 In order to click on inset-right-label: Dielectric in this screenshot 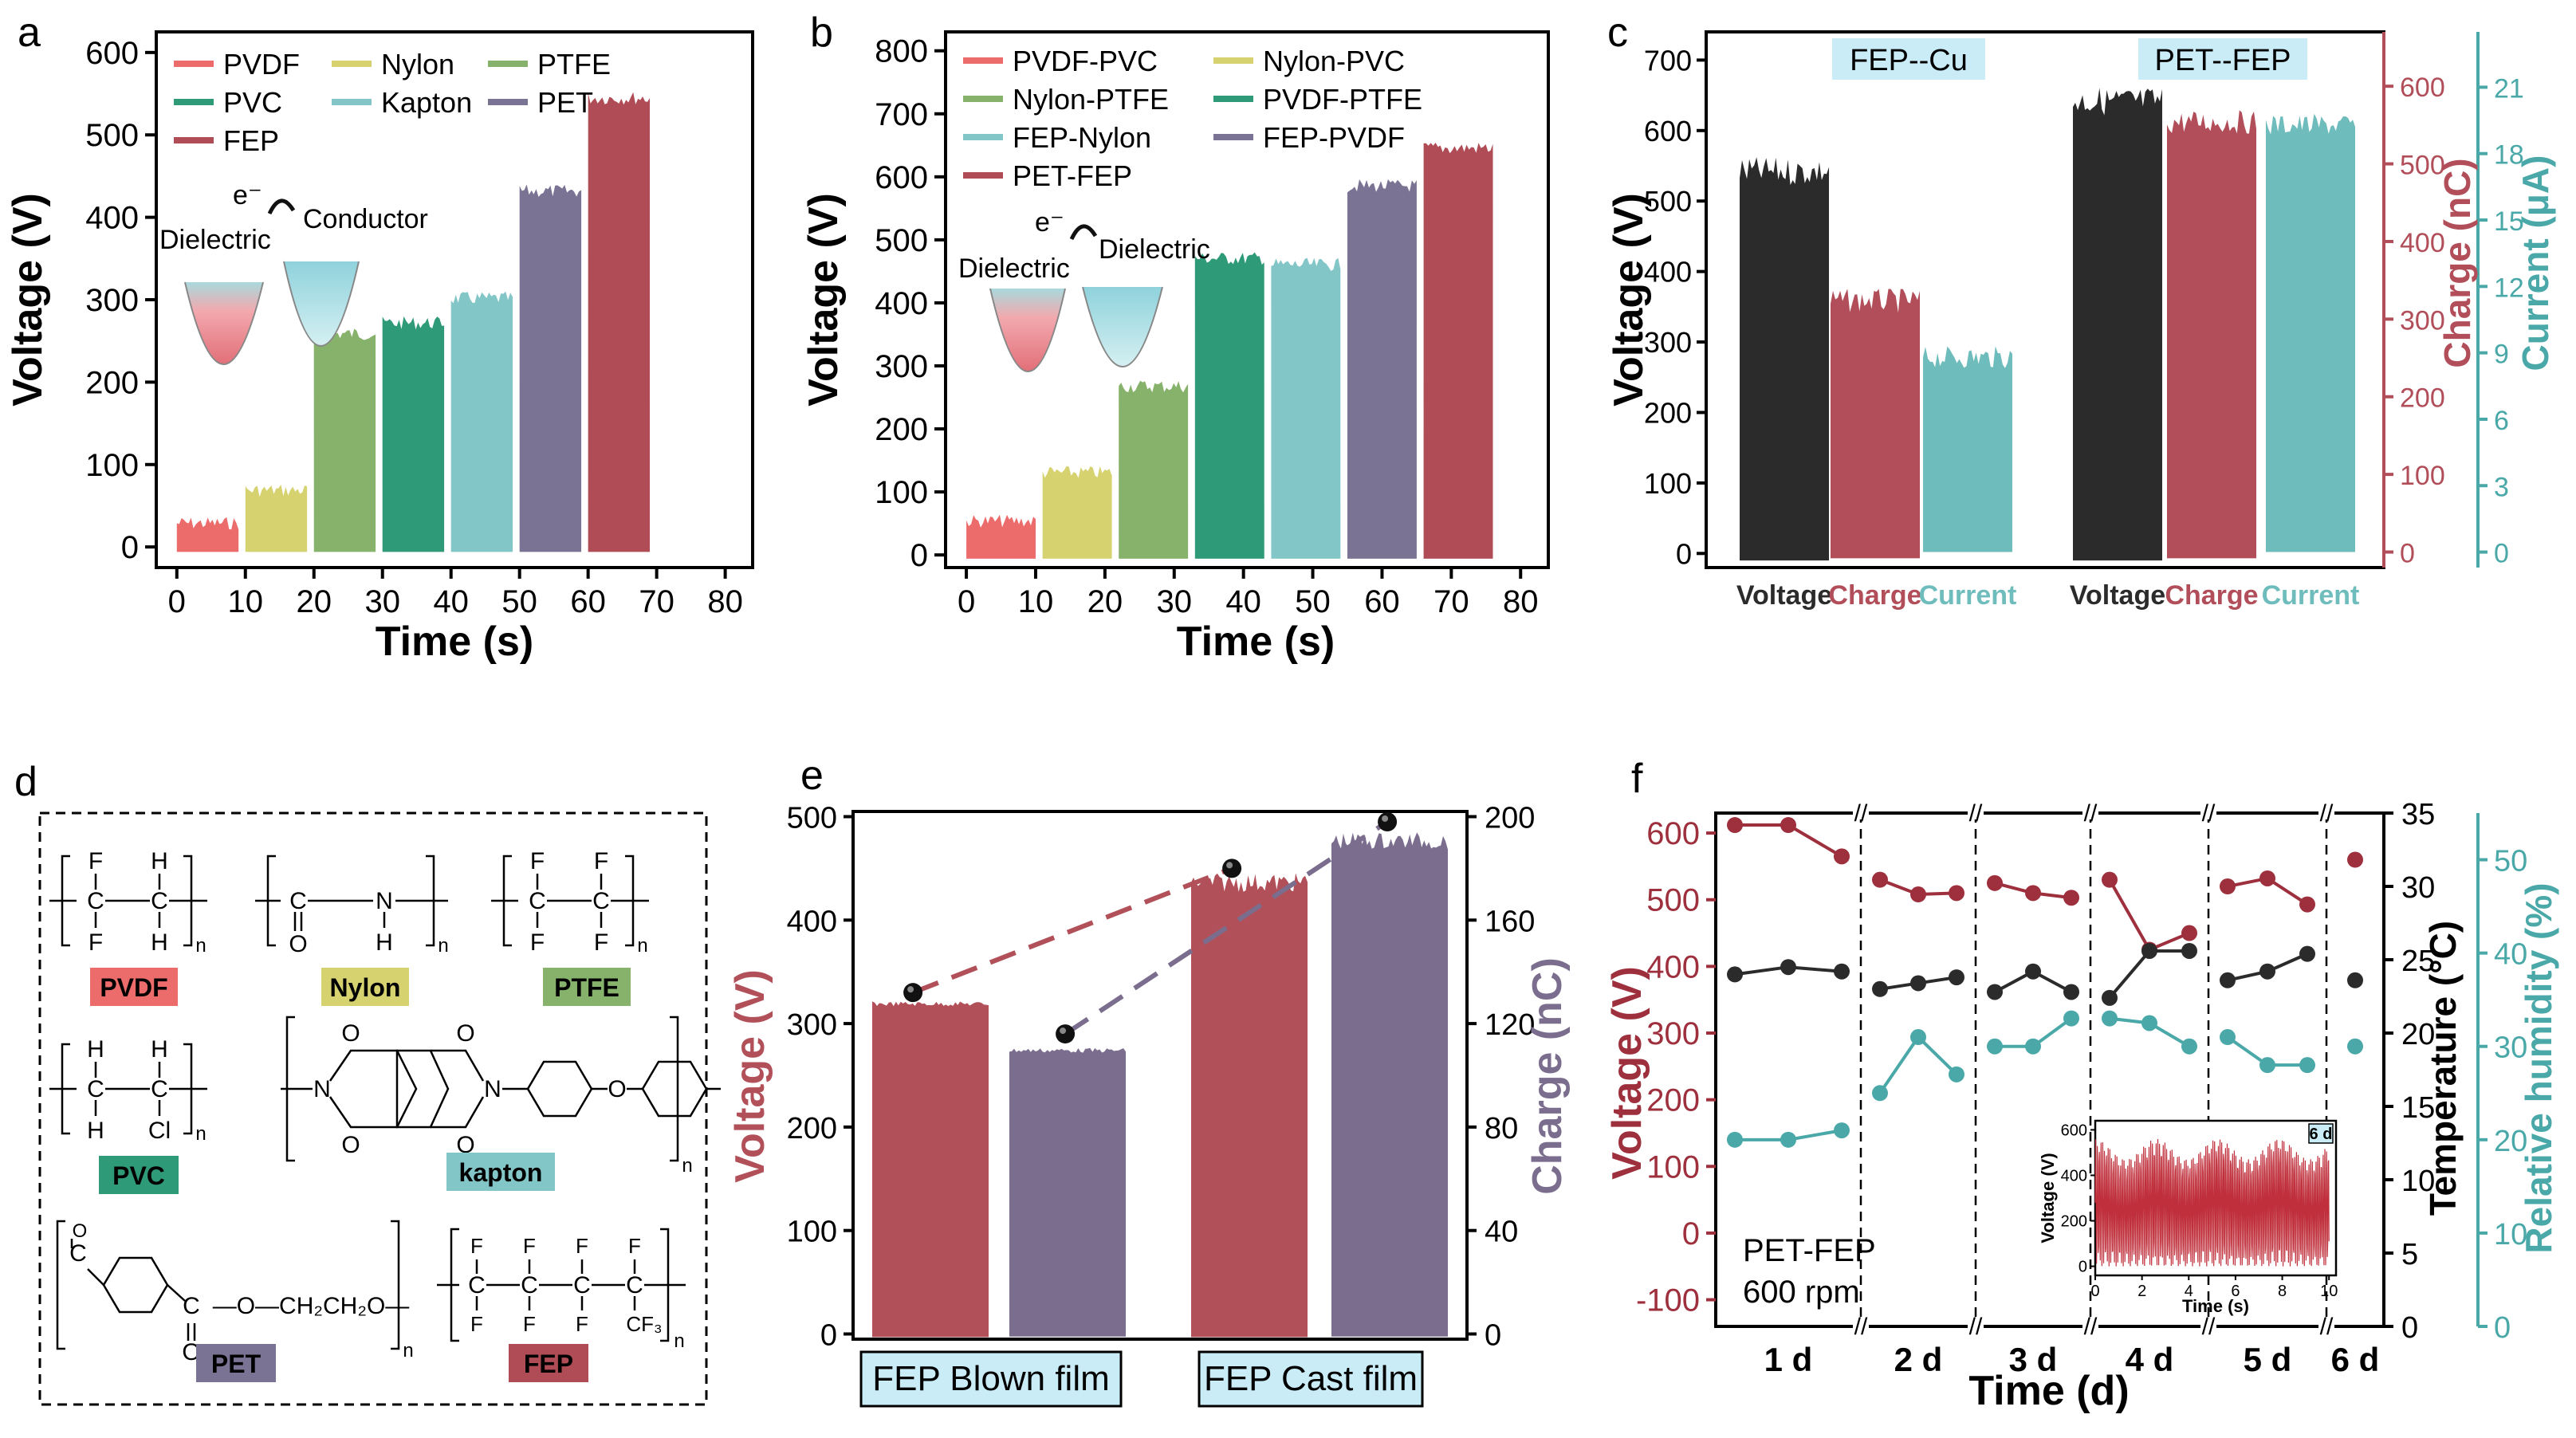, I will do `click(1154, 249)`.